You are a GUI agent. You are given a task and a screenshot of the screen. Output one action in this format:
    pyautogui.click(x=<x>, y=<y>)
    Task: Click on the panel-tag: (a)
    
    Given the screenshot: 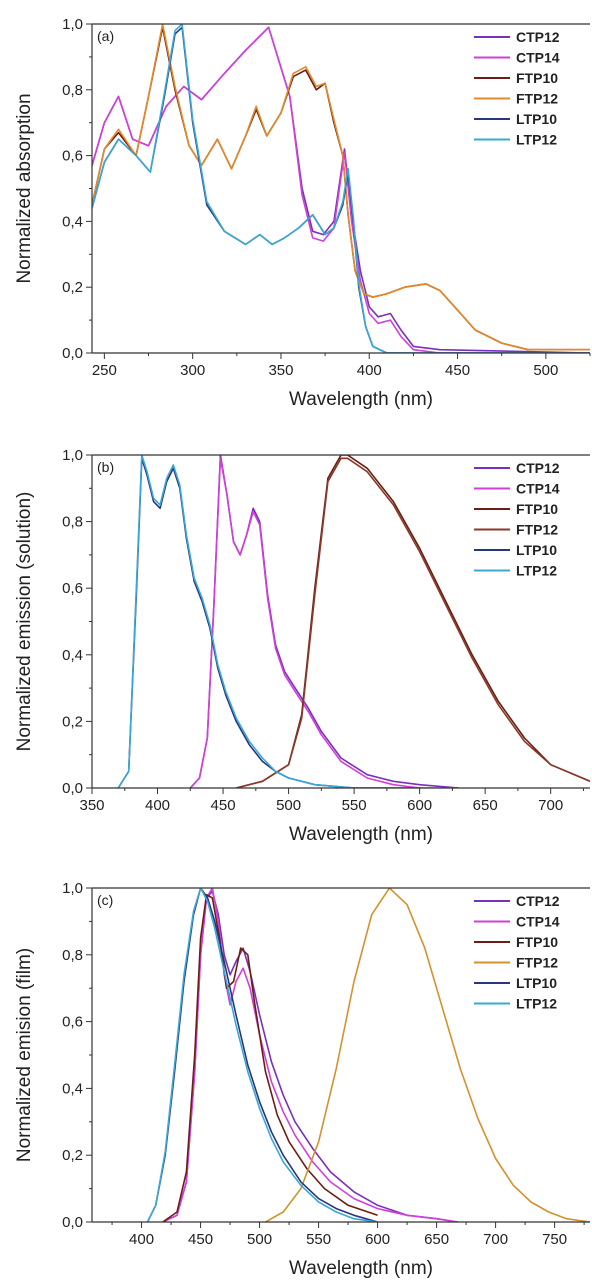 What is the action you would take?
    pyautogui.click(x=105, y=36)
    